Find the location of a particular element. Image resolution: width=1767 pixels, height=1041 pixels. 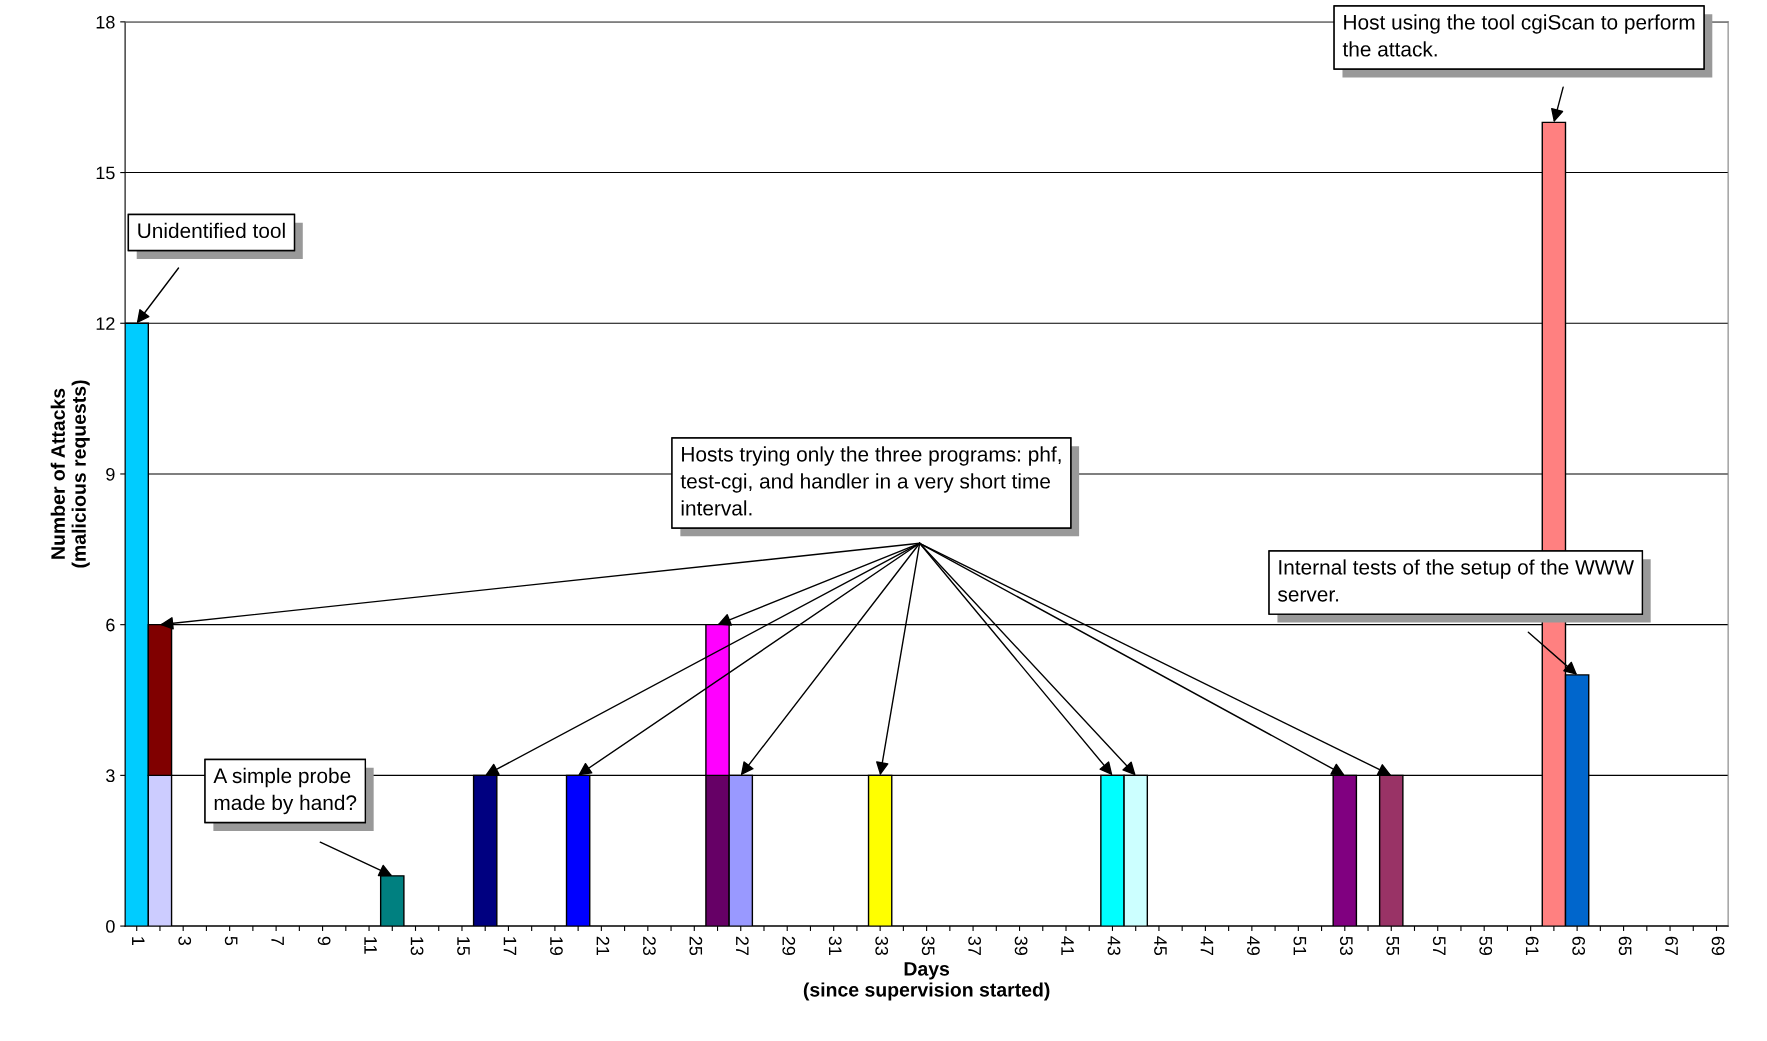

x-tick-label: 51 is located at coordinates (1300, 945).